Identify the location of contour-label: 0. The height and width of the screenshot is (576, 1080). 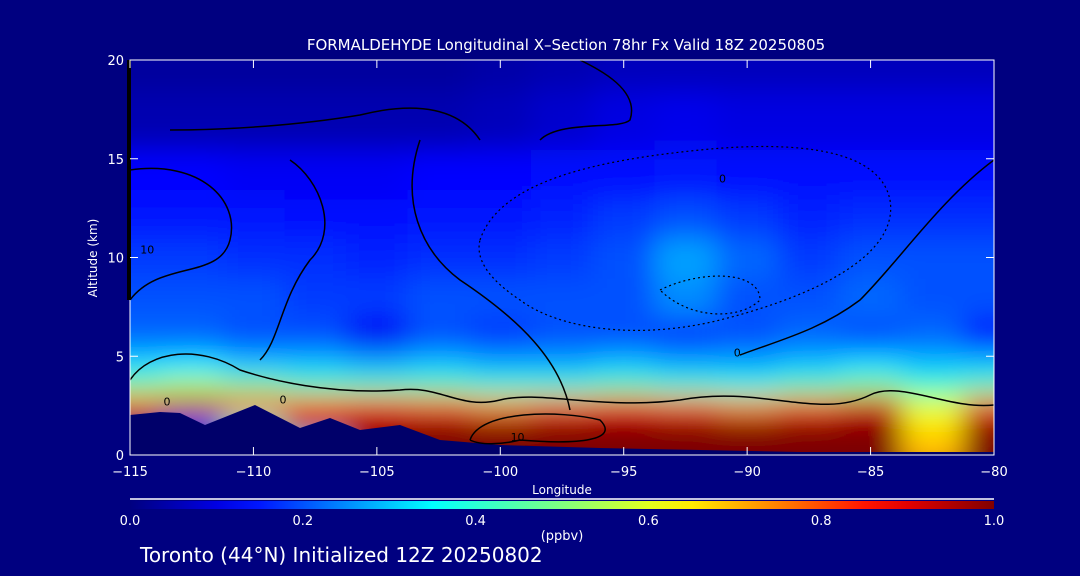
(283, 400).